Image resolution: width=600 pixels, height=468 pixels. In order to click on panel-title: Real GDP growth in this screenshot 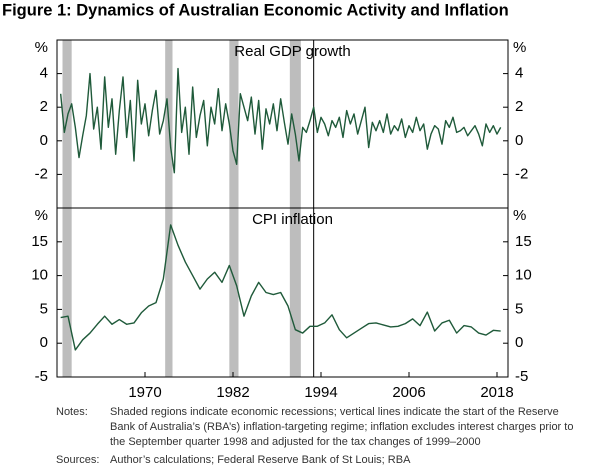, I will do `click(292, 51)`.